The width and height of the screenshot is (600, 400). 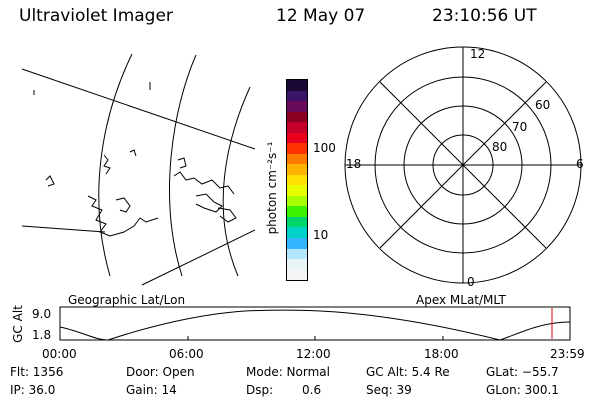 I want to click on altitude-xtick-label: 00:00, so click(x=59, y=354).